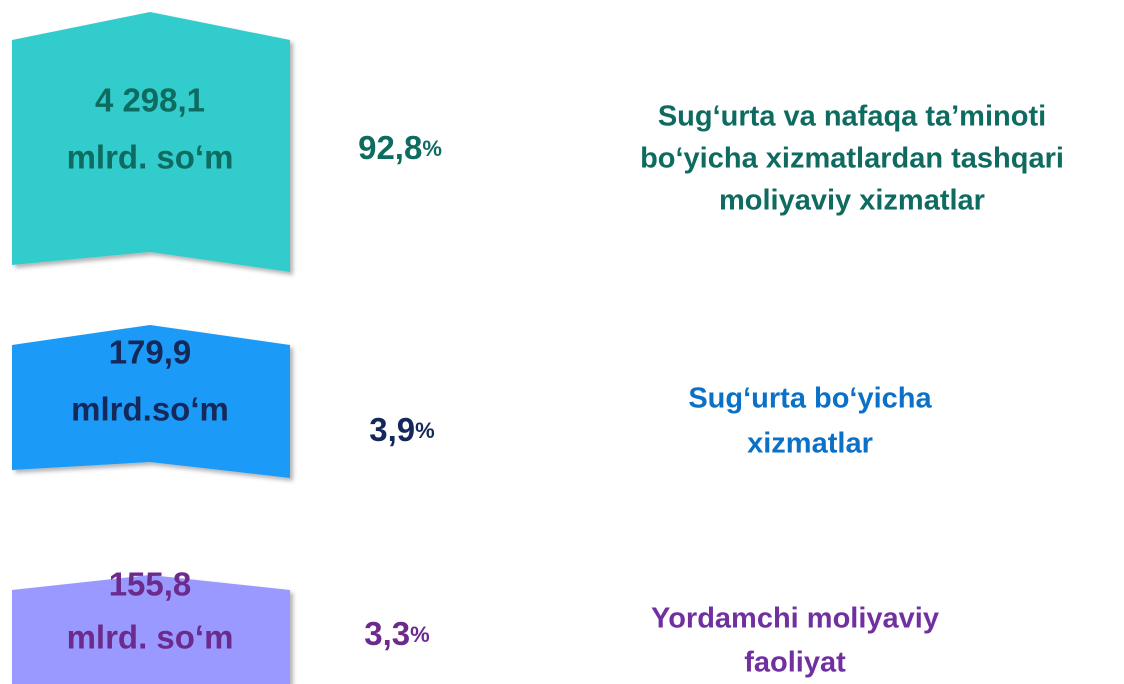 The image size is (1124, 684). I want to click on amount: 179,9, so click(150, 352).